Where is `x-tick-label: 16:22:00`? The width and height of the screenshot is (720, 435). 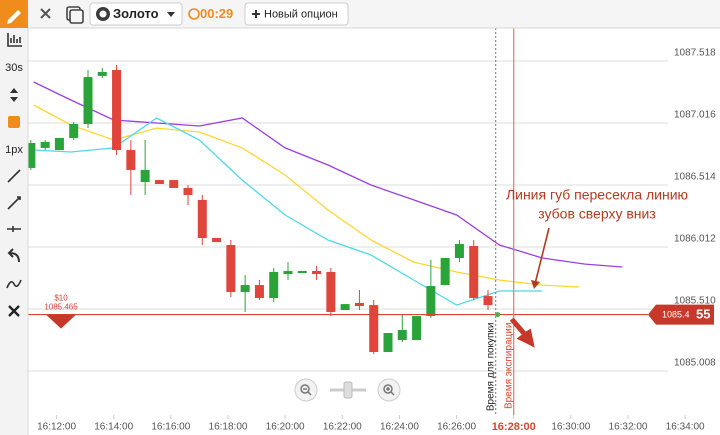 x-tick-label: 16:22:00 is located at coordinates (342, 427).